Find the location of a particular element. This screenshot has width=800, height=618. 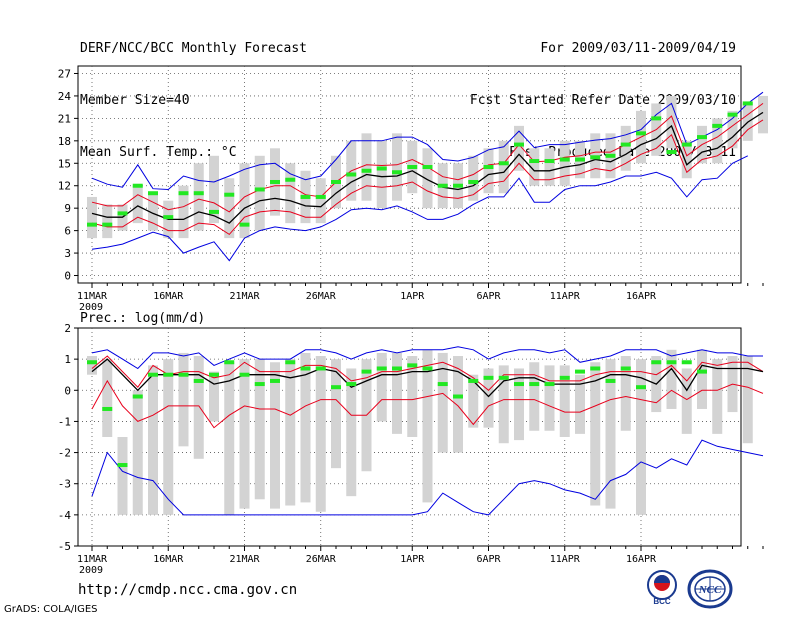

prec-upper-line is located at coordinates (427, 373).